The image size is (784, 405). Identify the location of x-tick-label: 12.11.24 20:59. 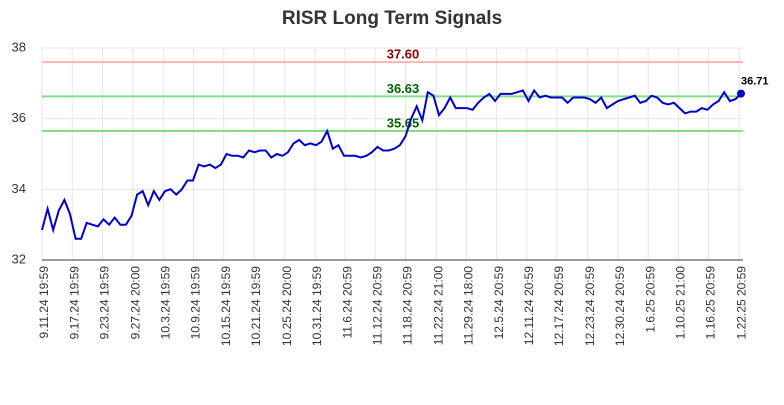
(529, 306).